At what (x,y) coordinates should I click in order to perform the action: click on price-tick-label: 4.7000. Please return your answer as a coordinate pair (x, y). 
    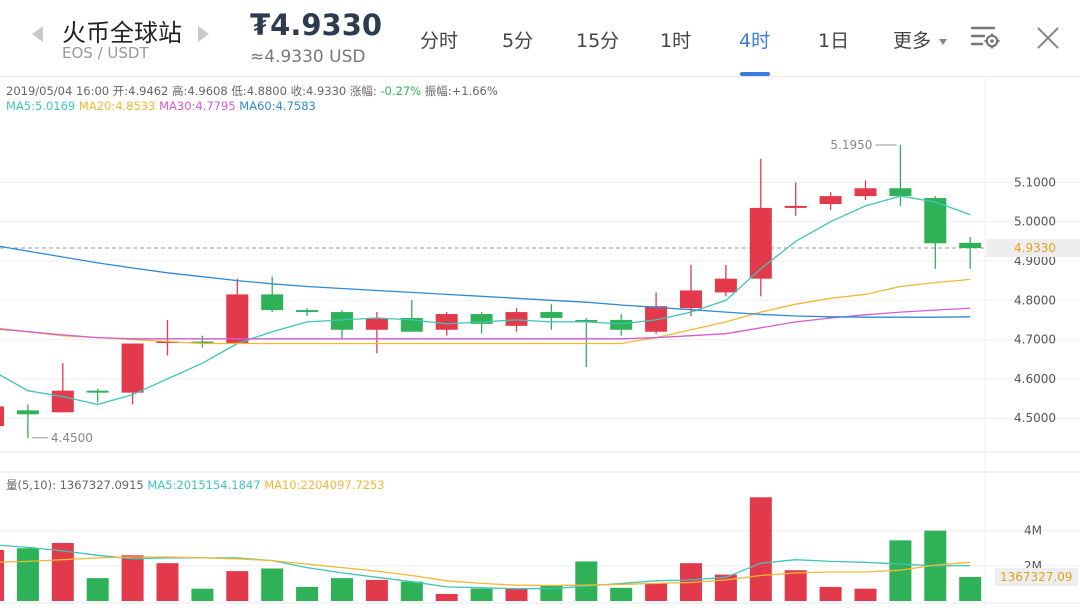
    Looking at the image, I should click on (1035, 340).